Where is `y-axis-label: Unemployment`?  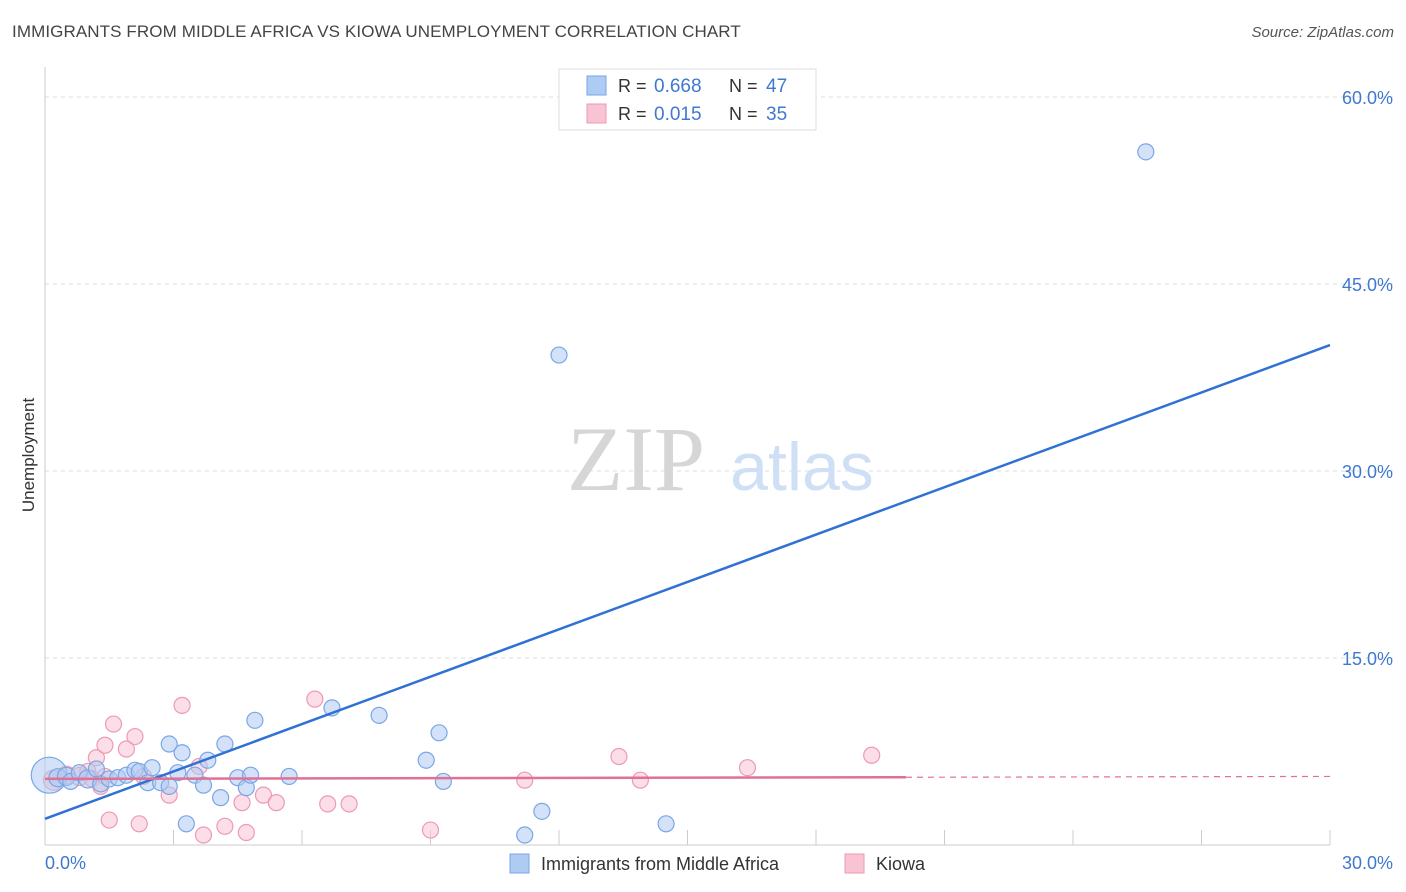
y-axis-label: Unemployment is located at coordinates (28, 455).